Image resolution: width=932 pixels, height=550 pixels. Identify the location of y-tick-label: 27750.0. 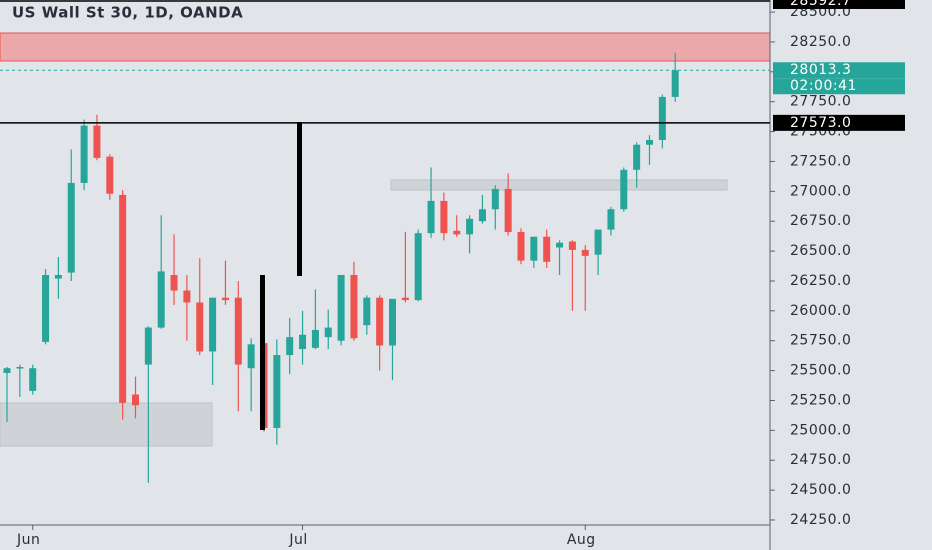
(820, 102).